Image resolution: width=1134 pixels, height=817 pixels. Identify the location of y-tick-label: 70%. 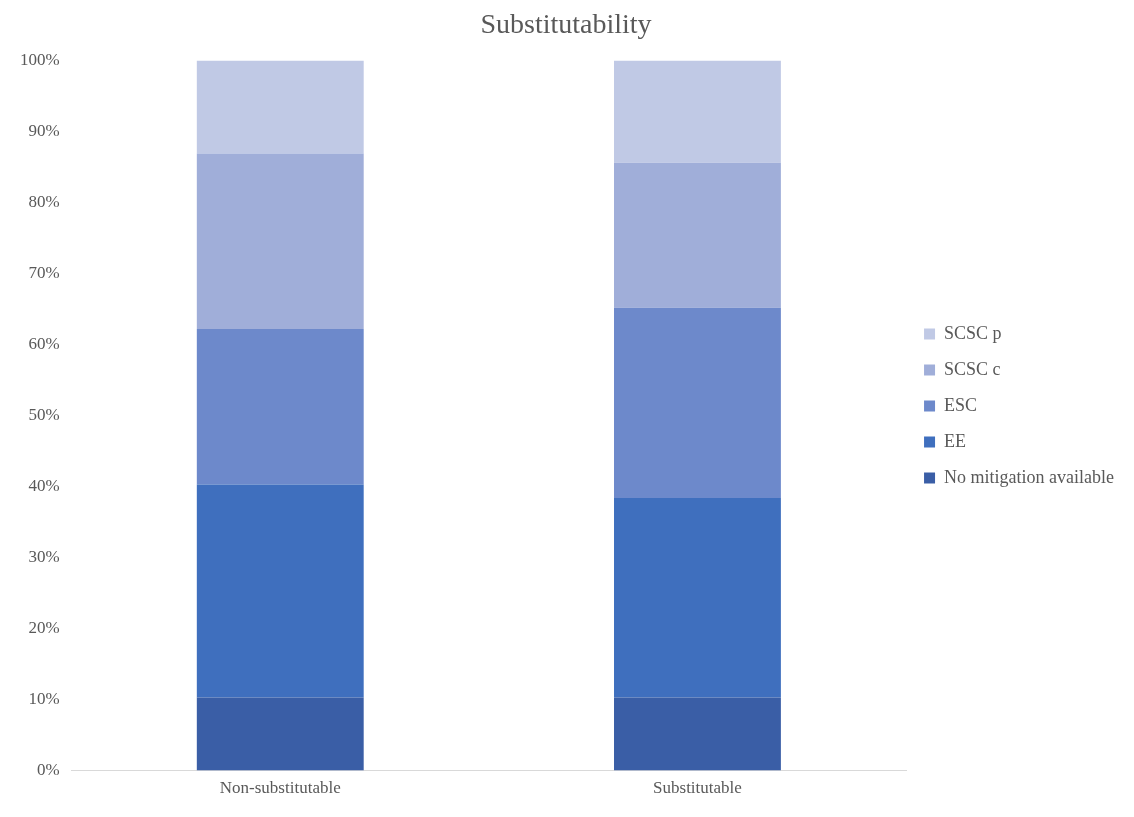
(44, 273).